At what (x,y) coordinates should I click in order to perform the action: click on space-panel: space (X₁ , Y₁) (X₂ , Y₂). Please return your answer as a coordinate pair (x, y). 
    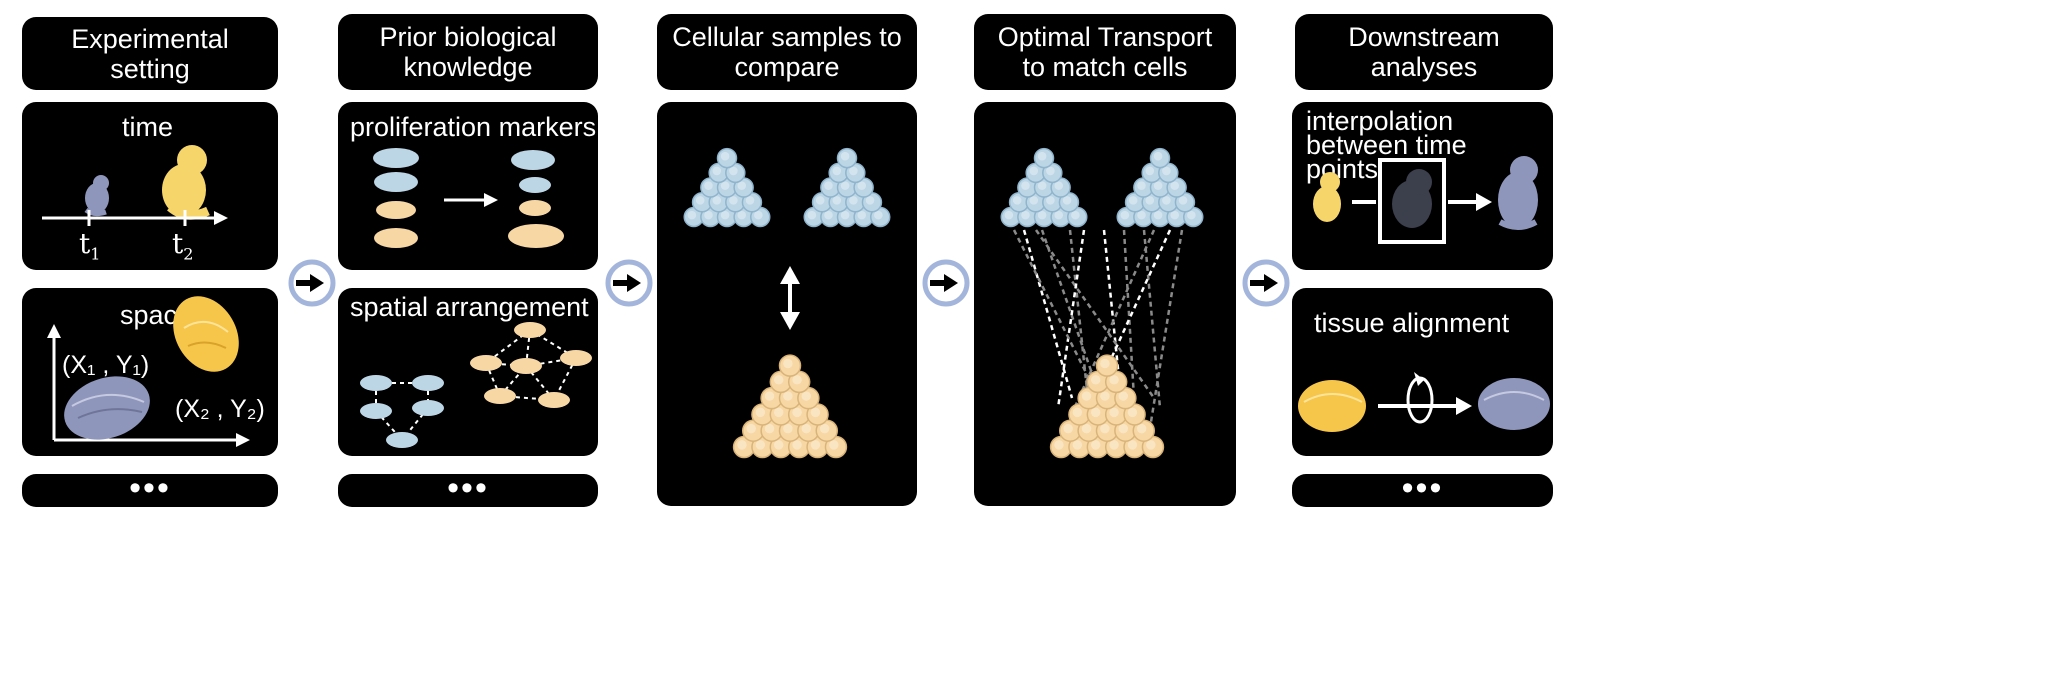
    Looking at the image, I should click on (150, 372).